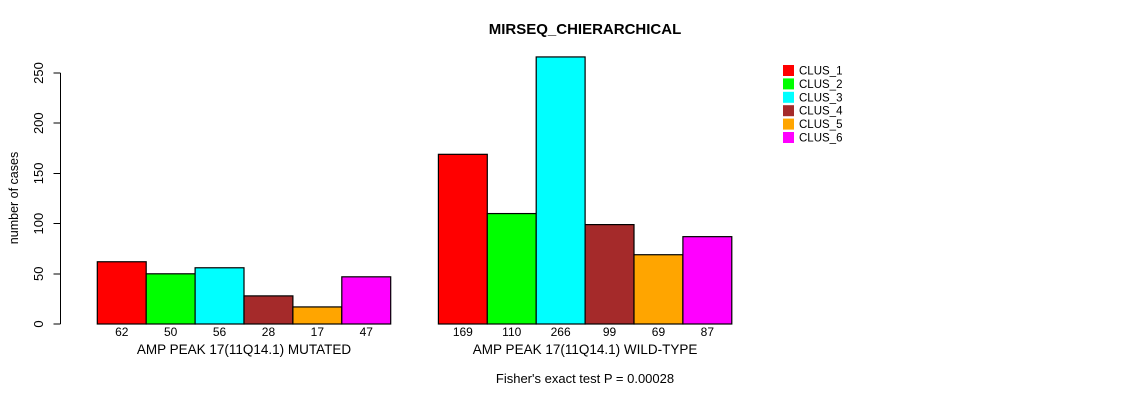  Describe the element at coordinates (463, 332) in the screenshot. I see `bar-value-label: 169` at that location.